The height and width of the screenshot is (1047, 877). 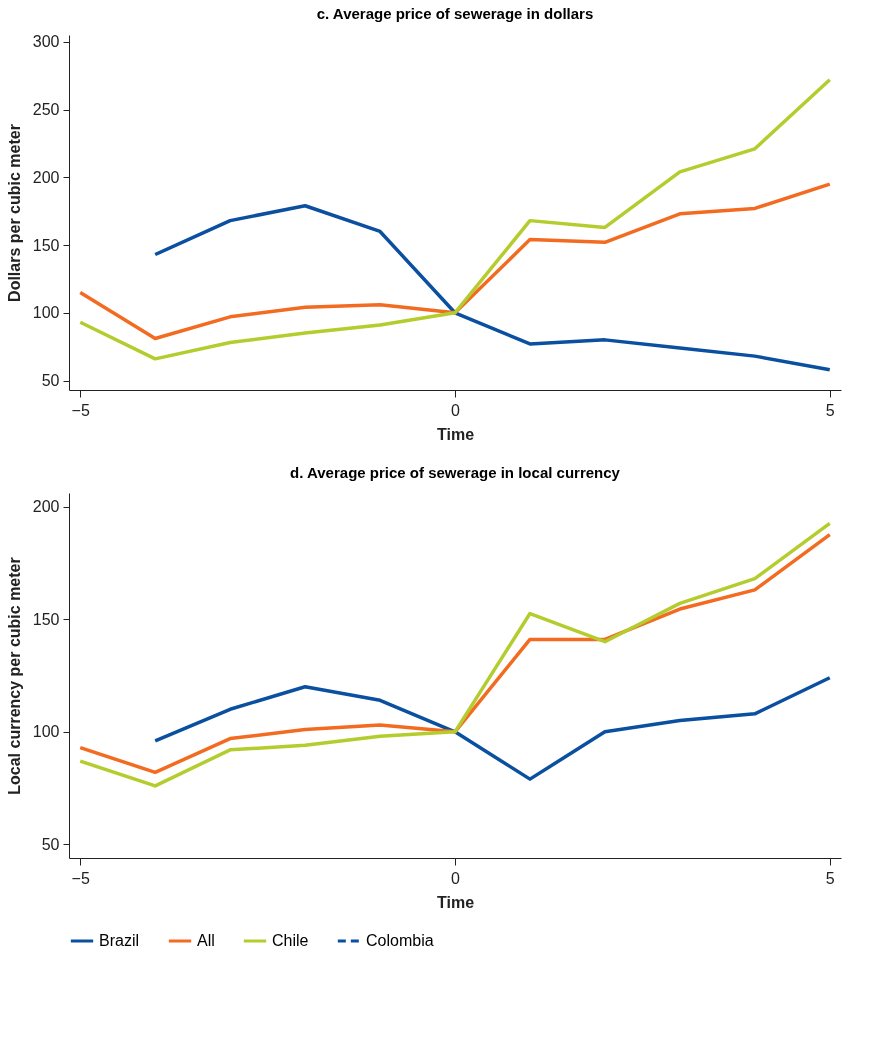 I want to click on legend-label: Colombia, so click(x=400, y=940).